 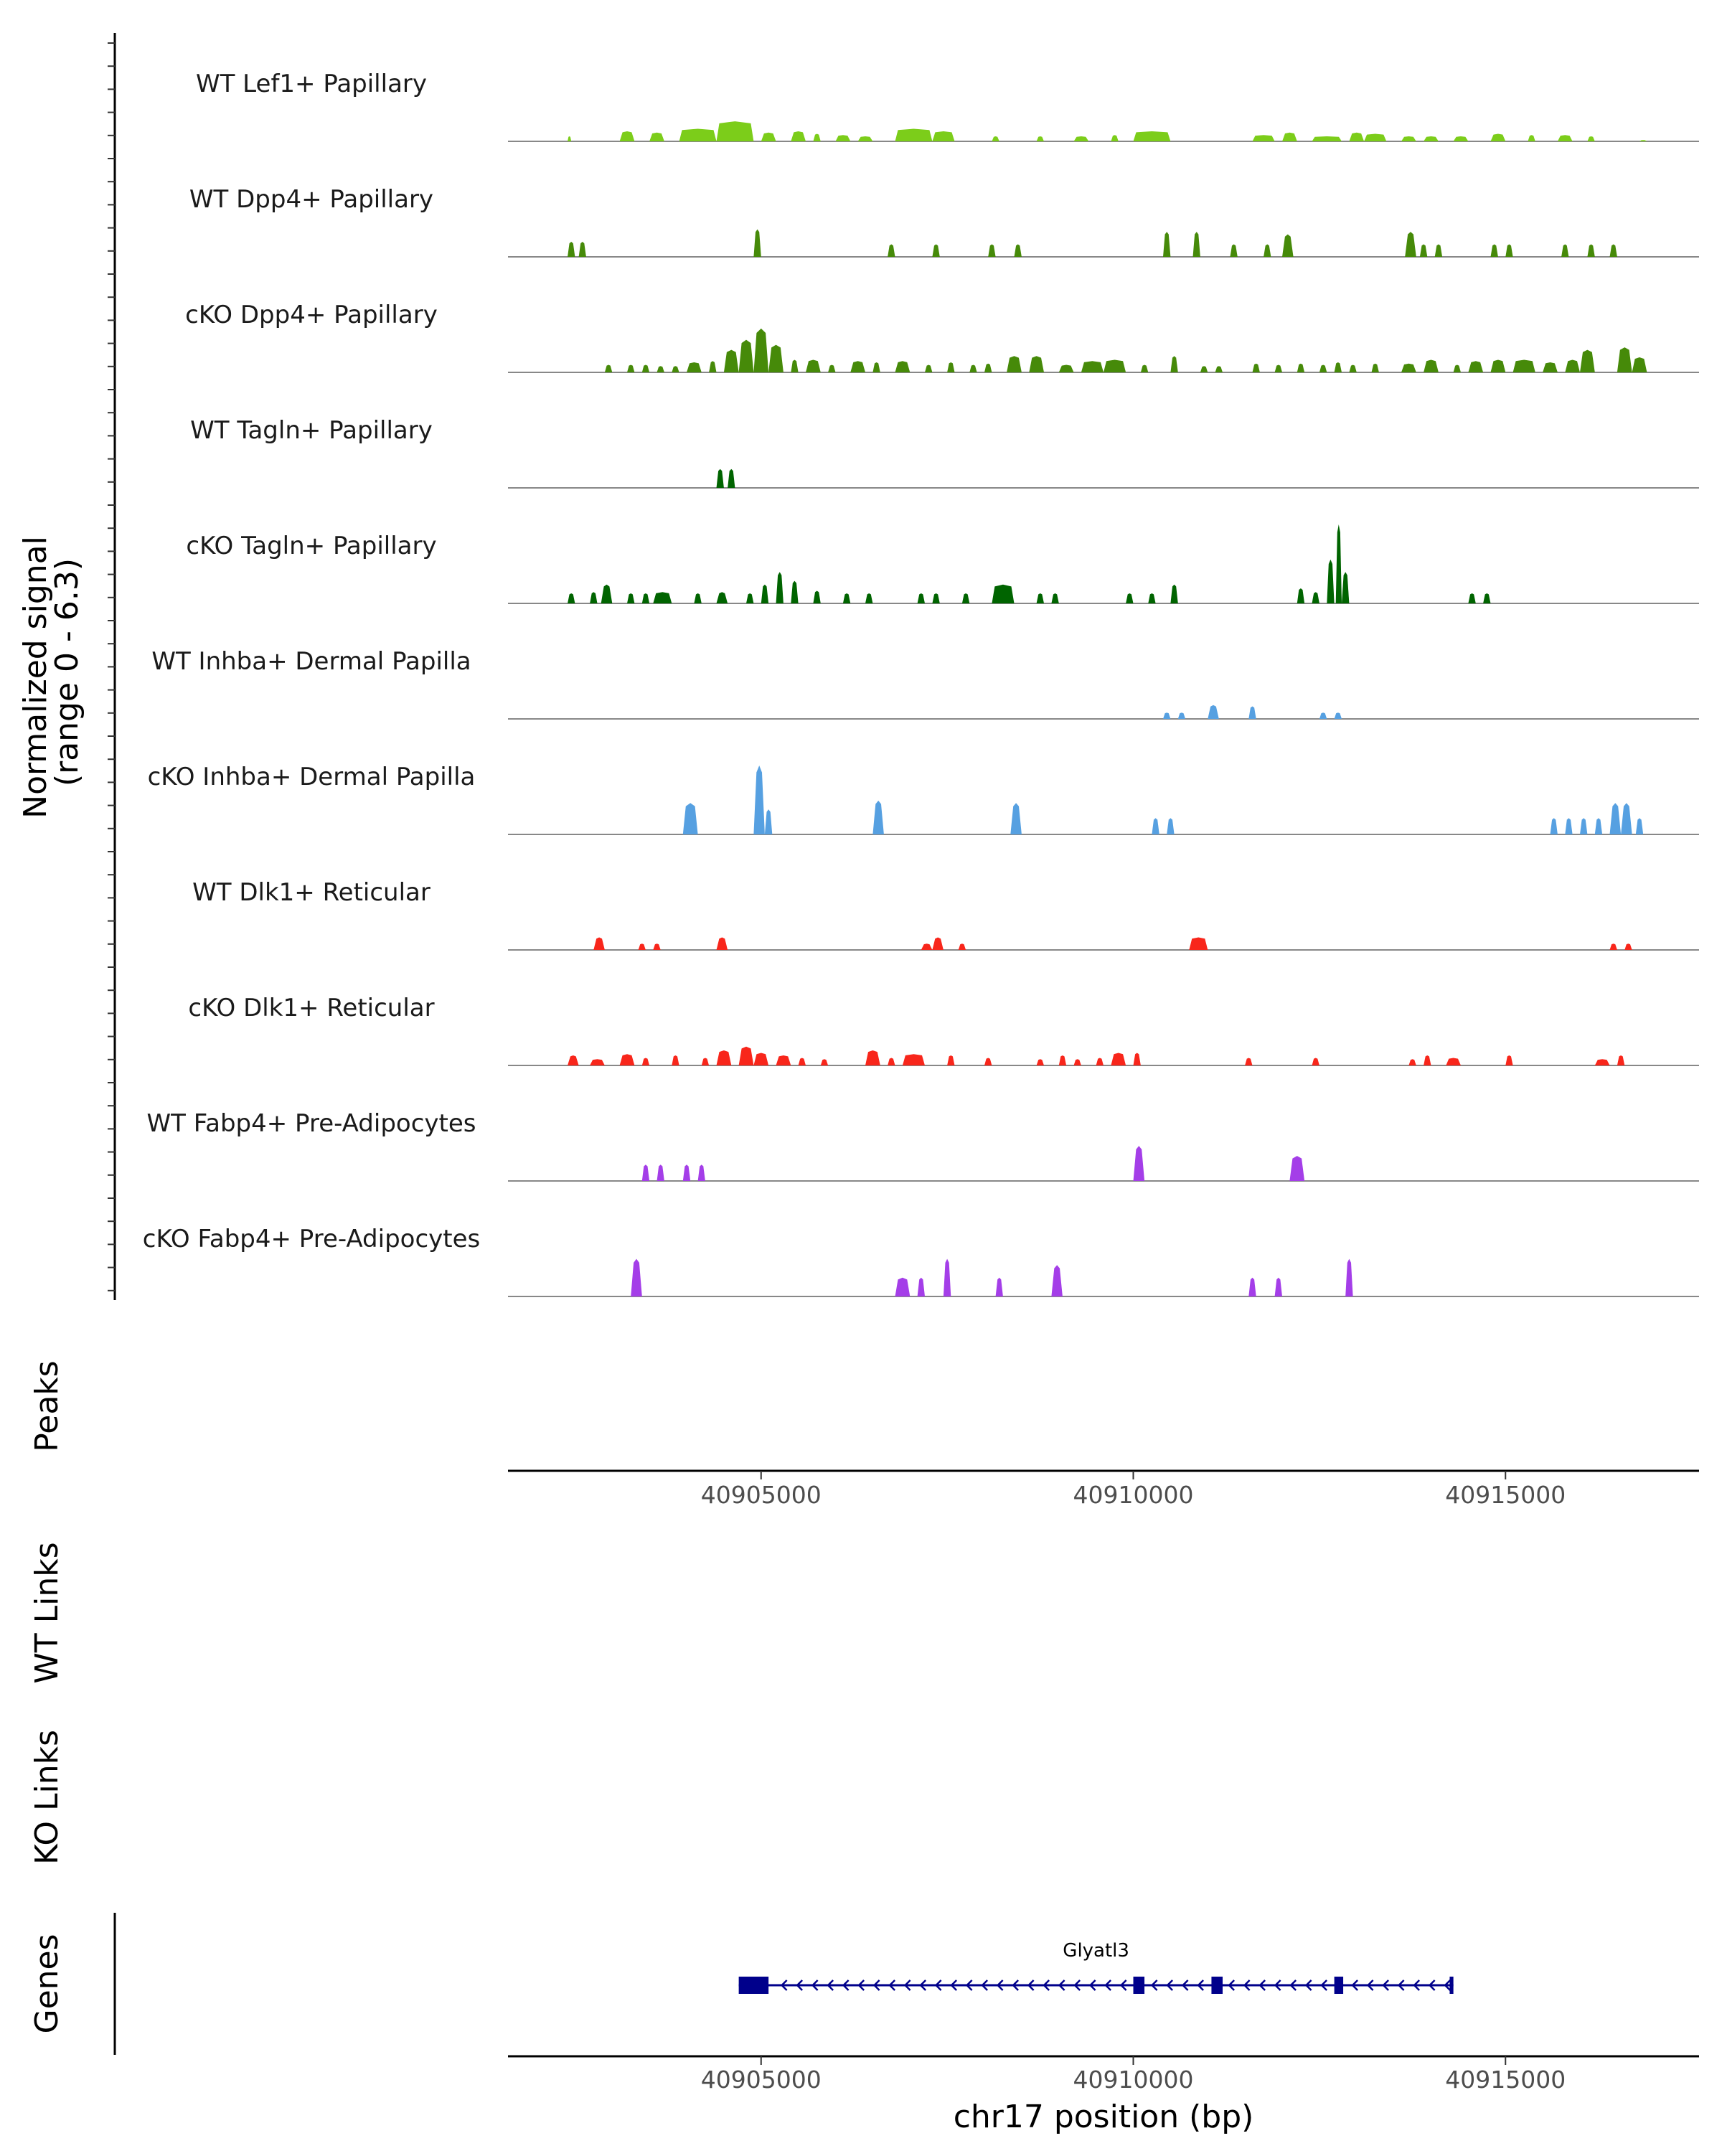 What do you see at coordinates (1134, 1495) in the screenshot?
I see `peaks-x-tick-label: 40910000` at bounding box center [1134, 1495].